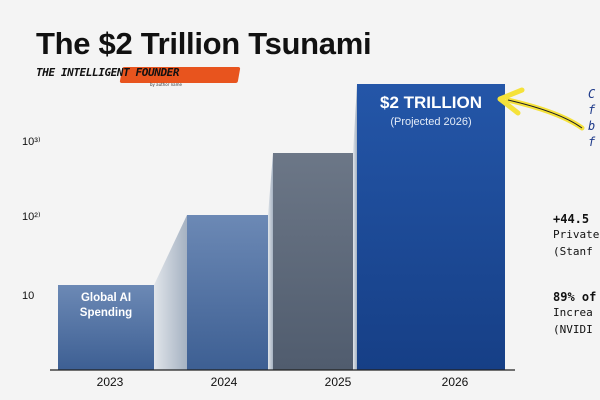  I want to click on side-note: C f b f, so click(591, 118).